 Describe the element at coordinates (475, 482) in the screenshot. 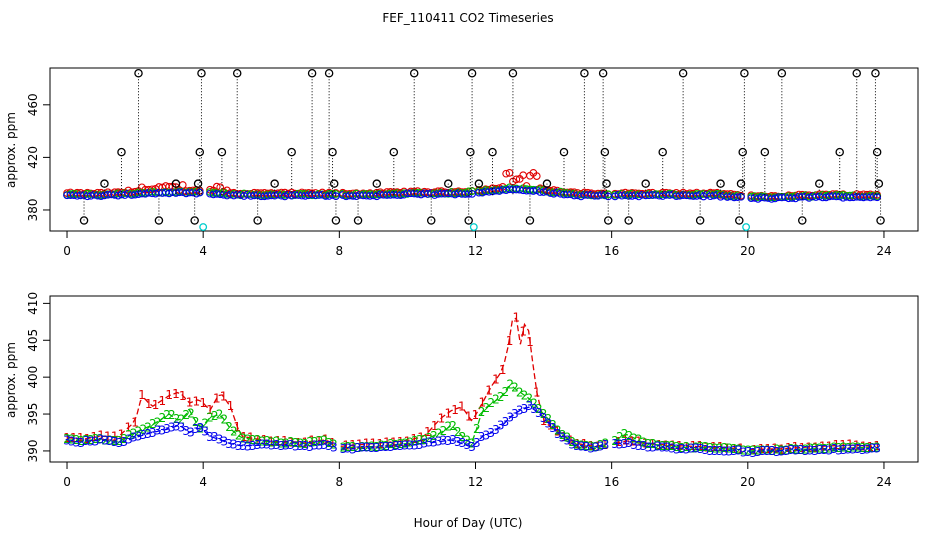

I see `bottom-x-tick-label: 12` at that location.